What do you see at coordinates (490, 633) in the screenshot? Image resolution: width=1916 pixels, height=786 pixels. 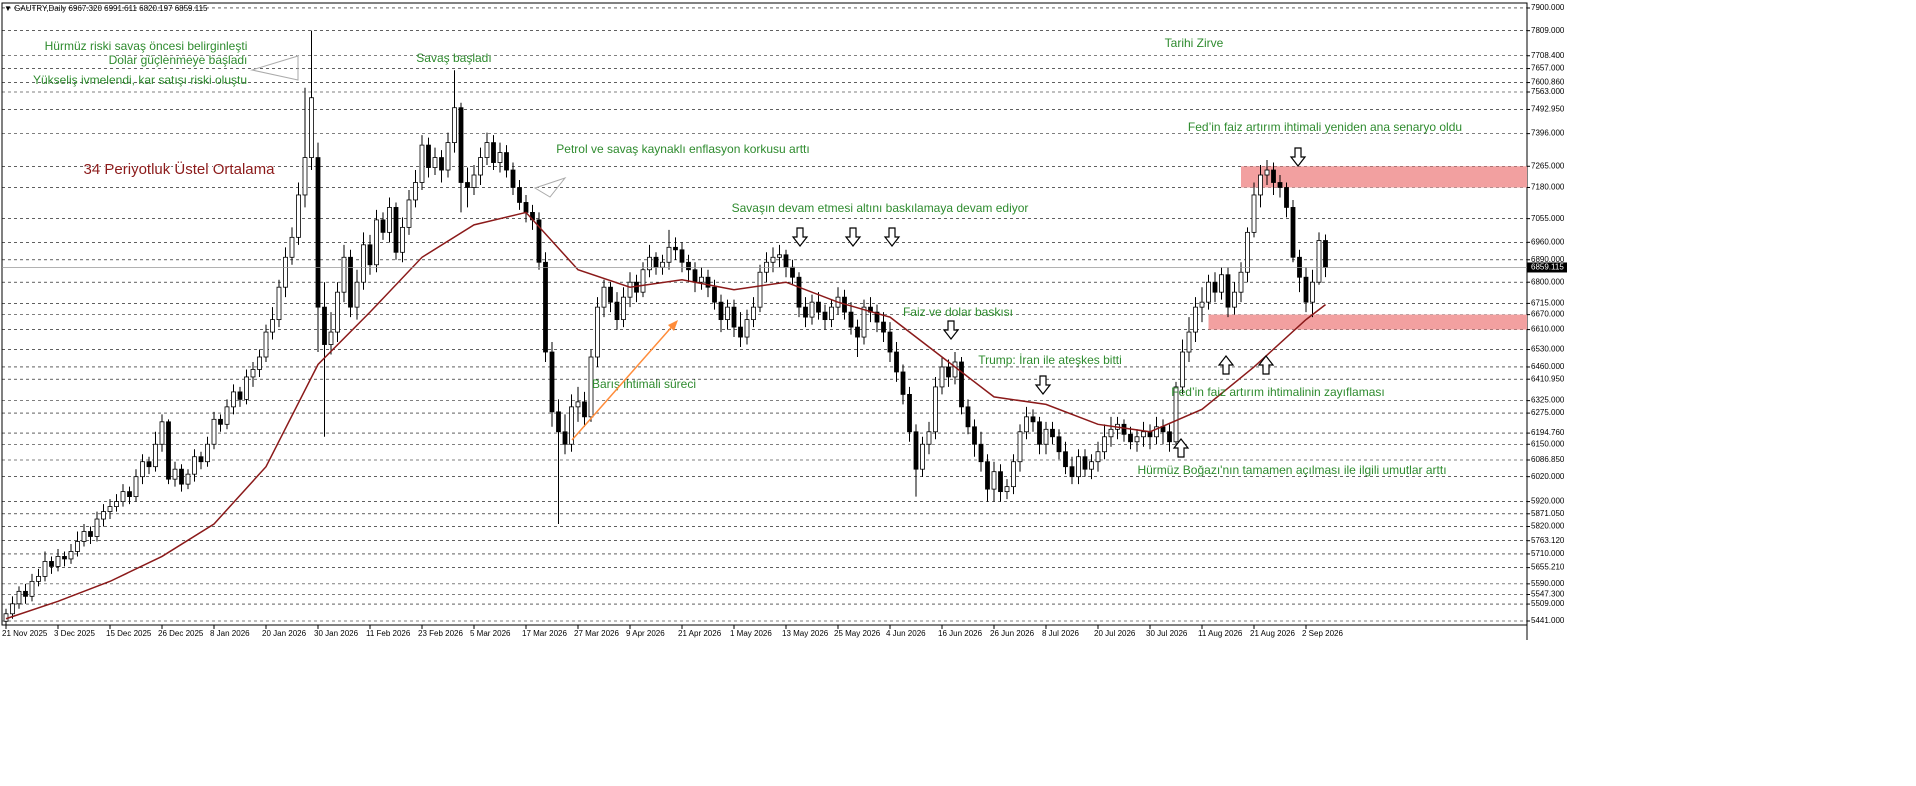 I see `x-tick-label: 5 Mar 2026` at bounding box center [490, 633].